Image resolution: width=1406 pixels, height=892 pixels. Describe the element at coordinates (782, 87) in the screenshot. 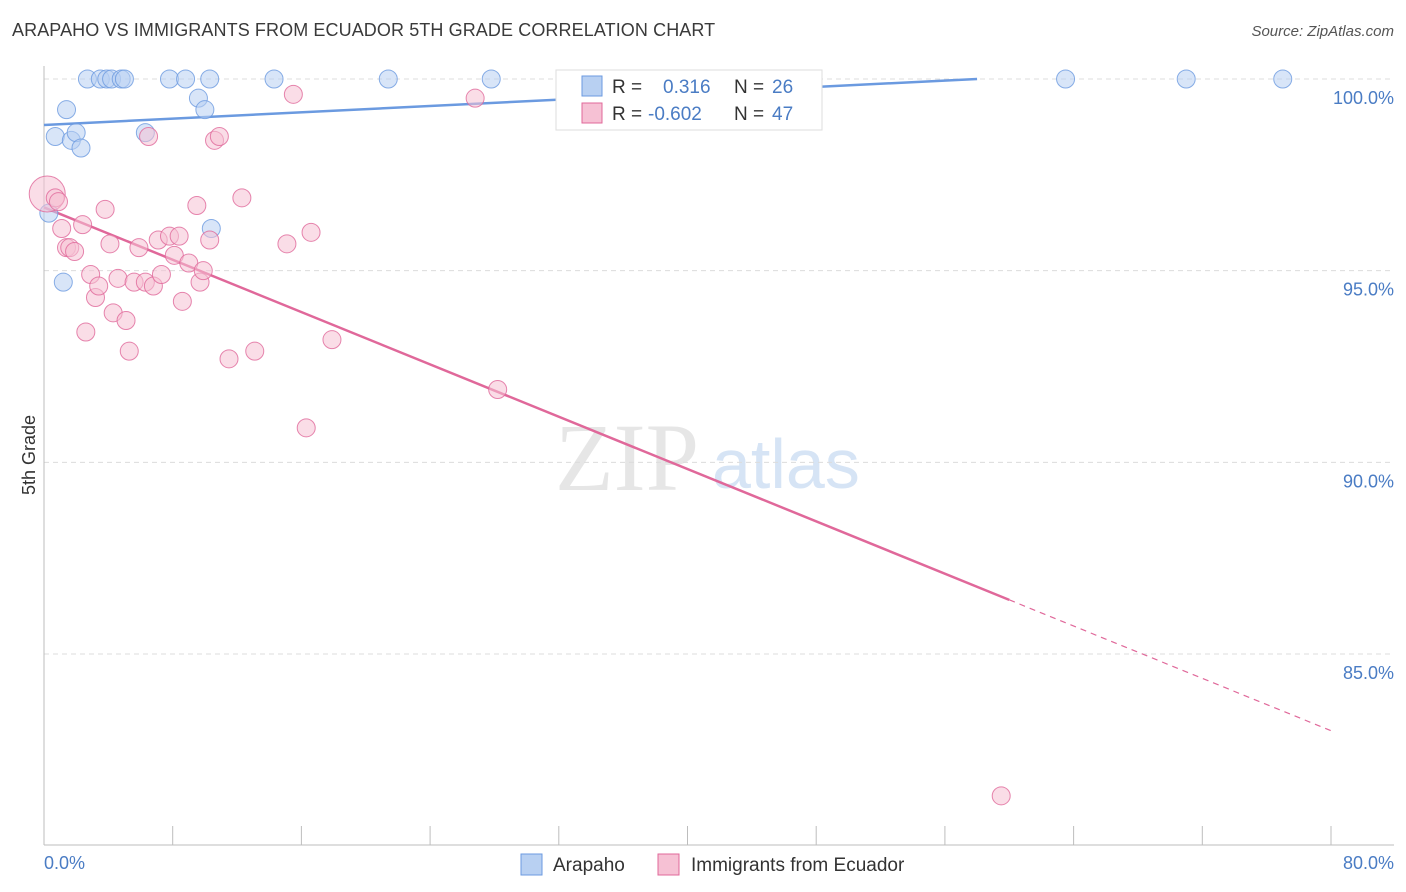

I see `legend-n-value-arapaho: 26` at that location.